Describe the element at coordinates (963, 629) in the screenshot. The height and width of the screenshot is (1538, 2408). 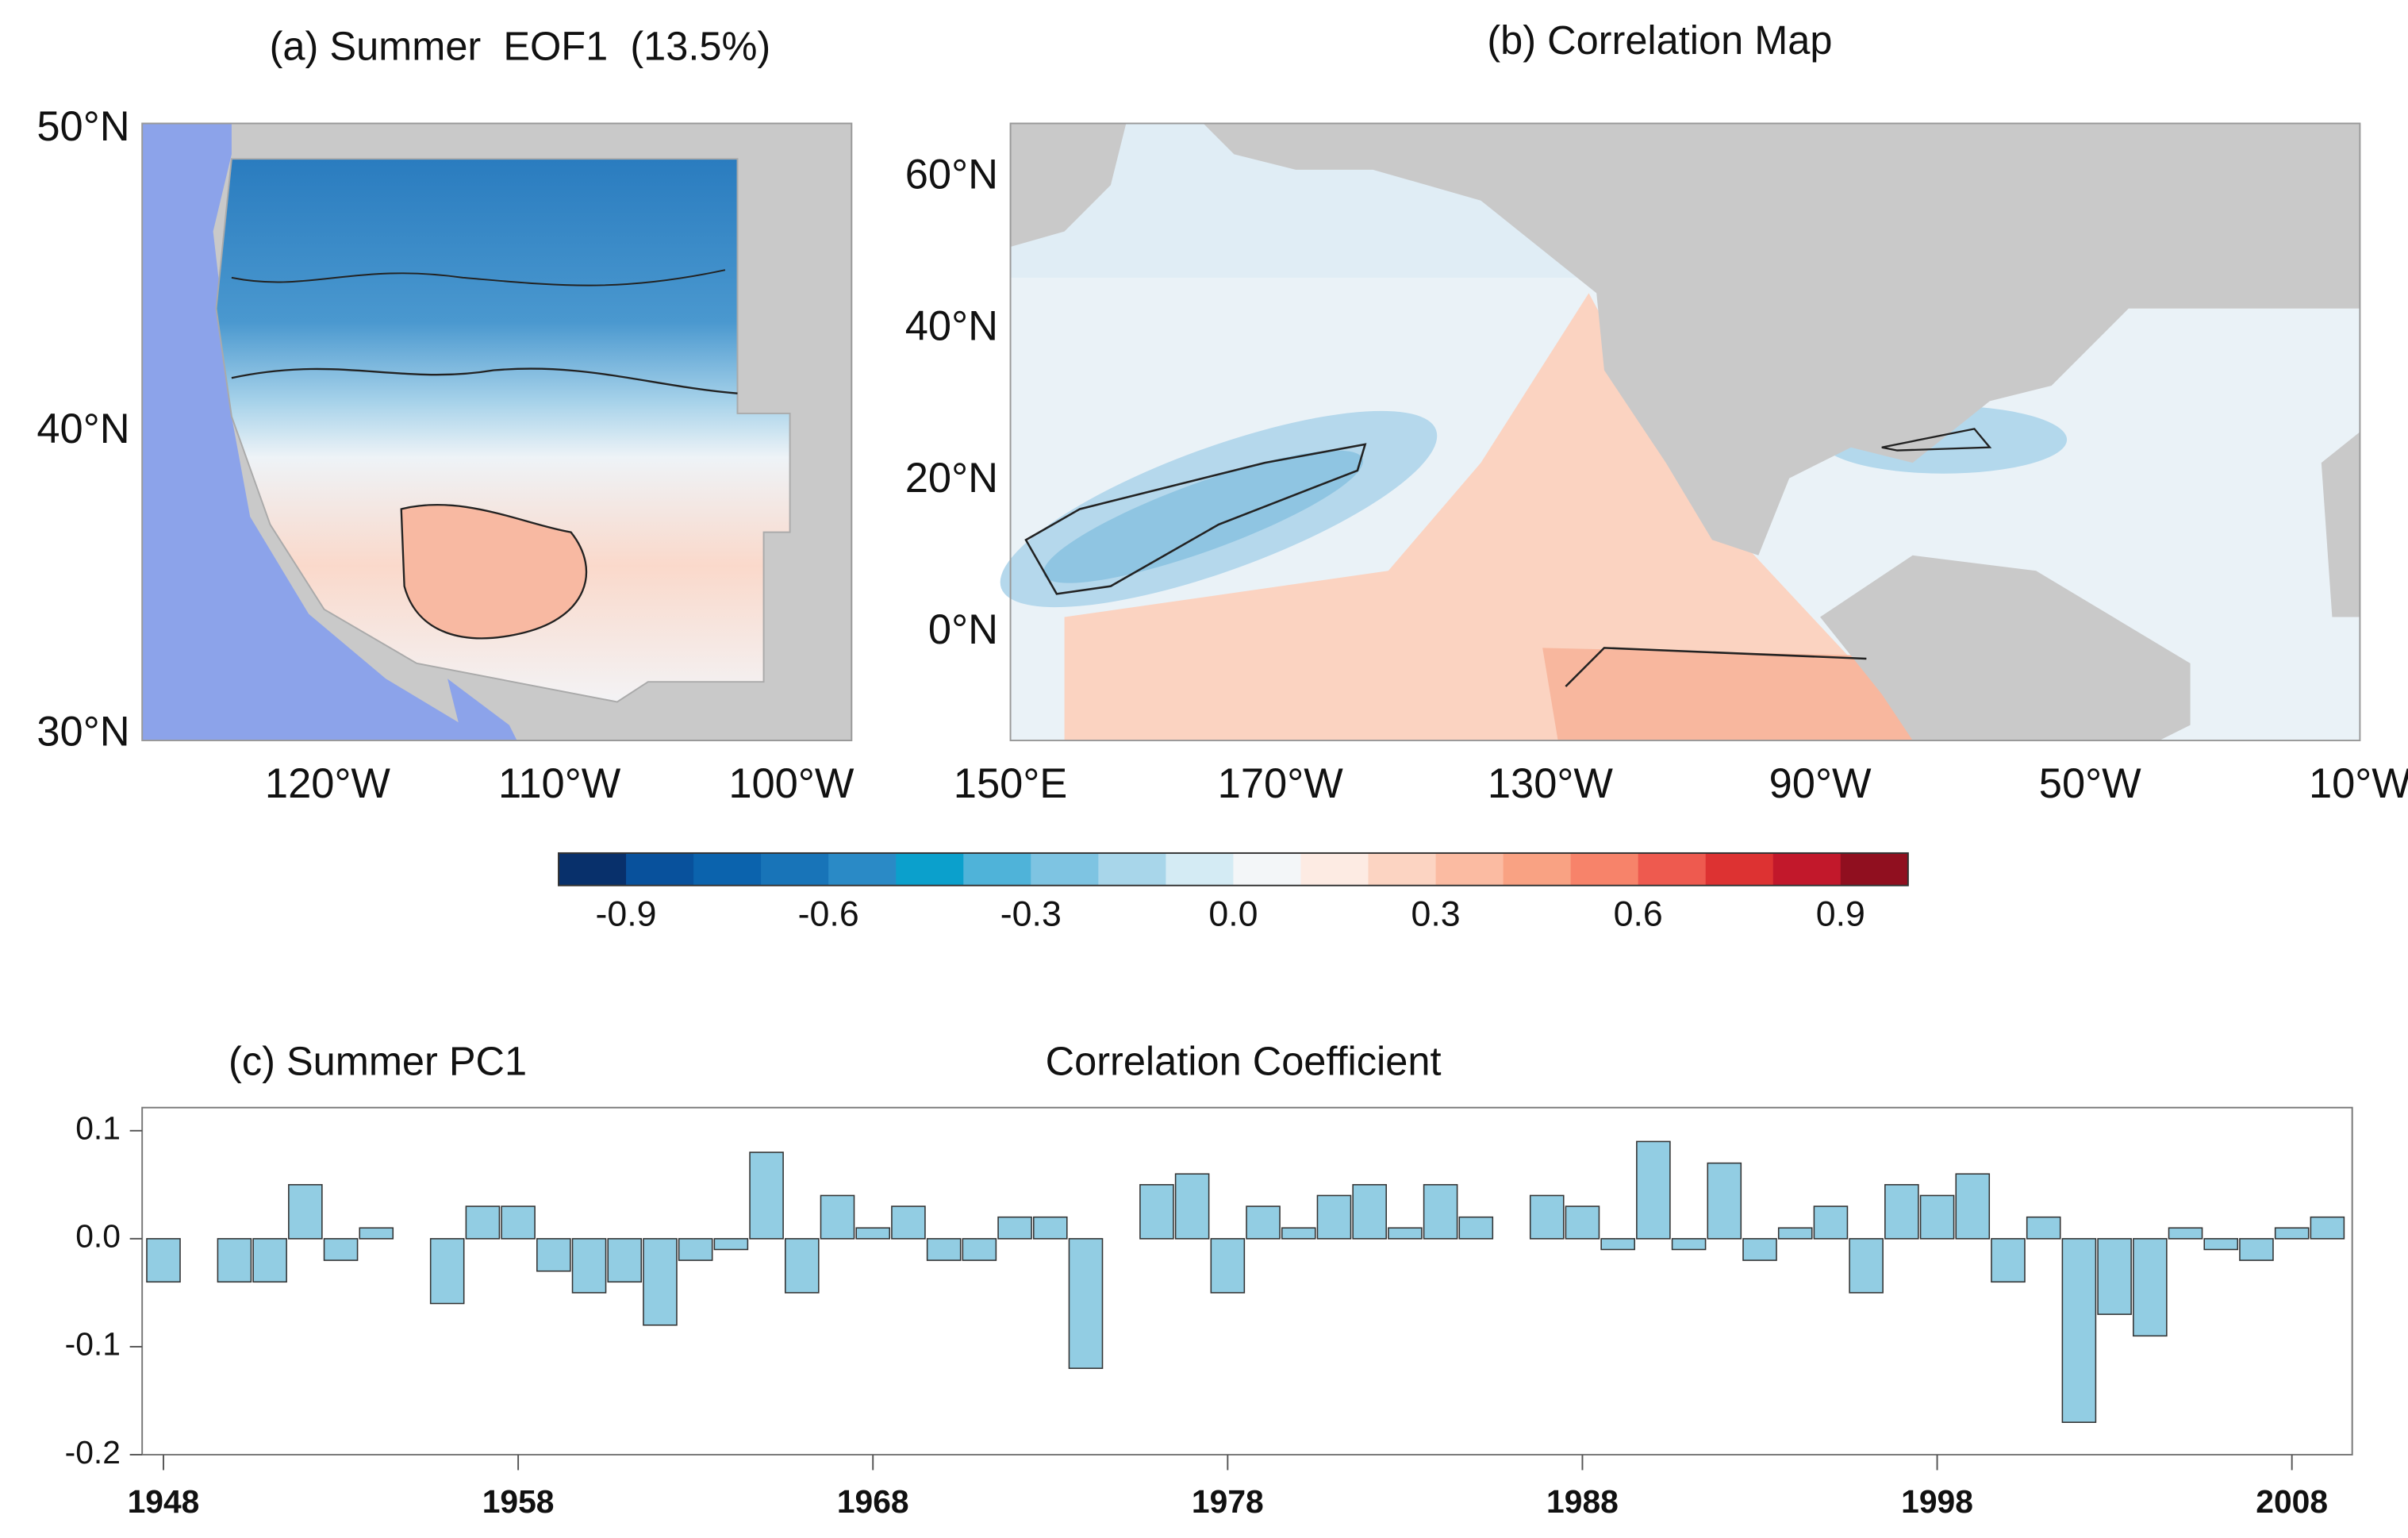
I see `y-tick-label: 0°N` at that location.